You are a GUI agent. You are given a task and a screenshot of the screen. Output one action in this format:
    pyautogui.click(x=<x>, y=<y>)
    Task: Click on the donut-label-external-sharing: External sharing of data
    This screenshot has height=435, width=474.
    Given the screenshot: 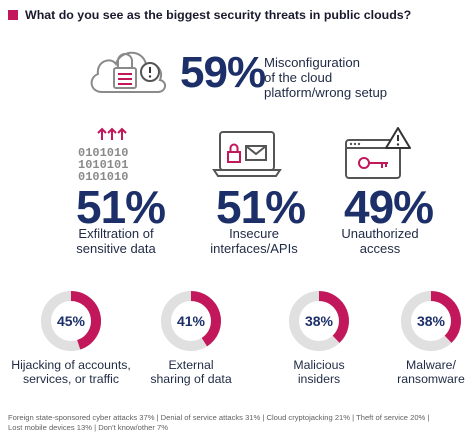 What is the action you would take?
    pyautogui.click(x=191, y=372)
    